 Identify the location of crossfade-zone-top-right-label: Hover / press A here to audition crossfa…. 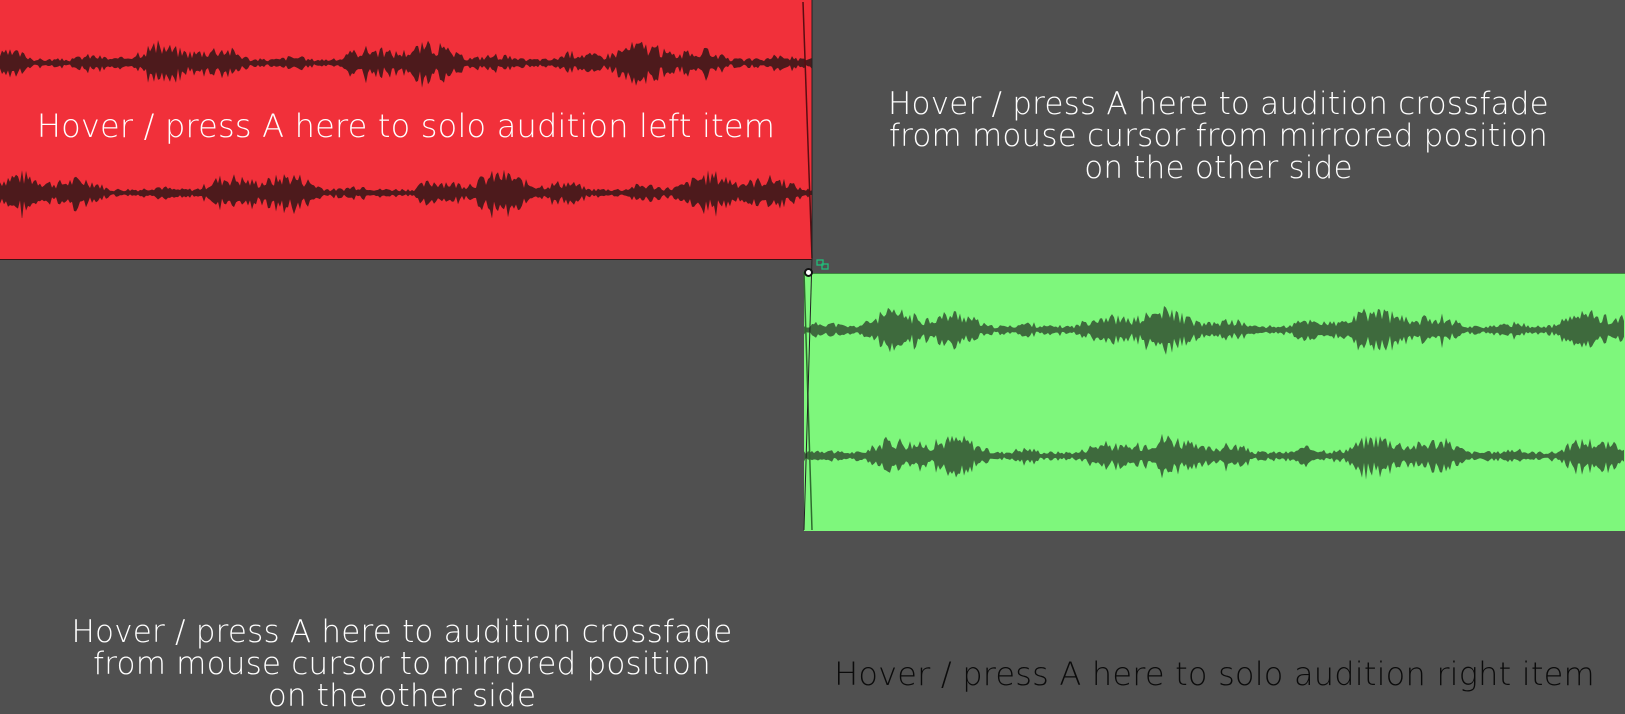
(1218, 136).